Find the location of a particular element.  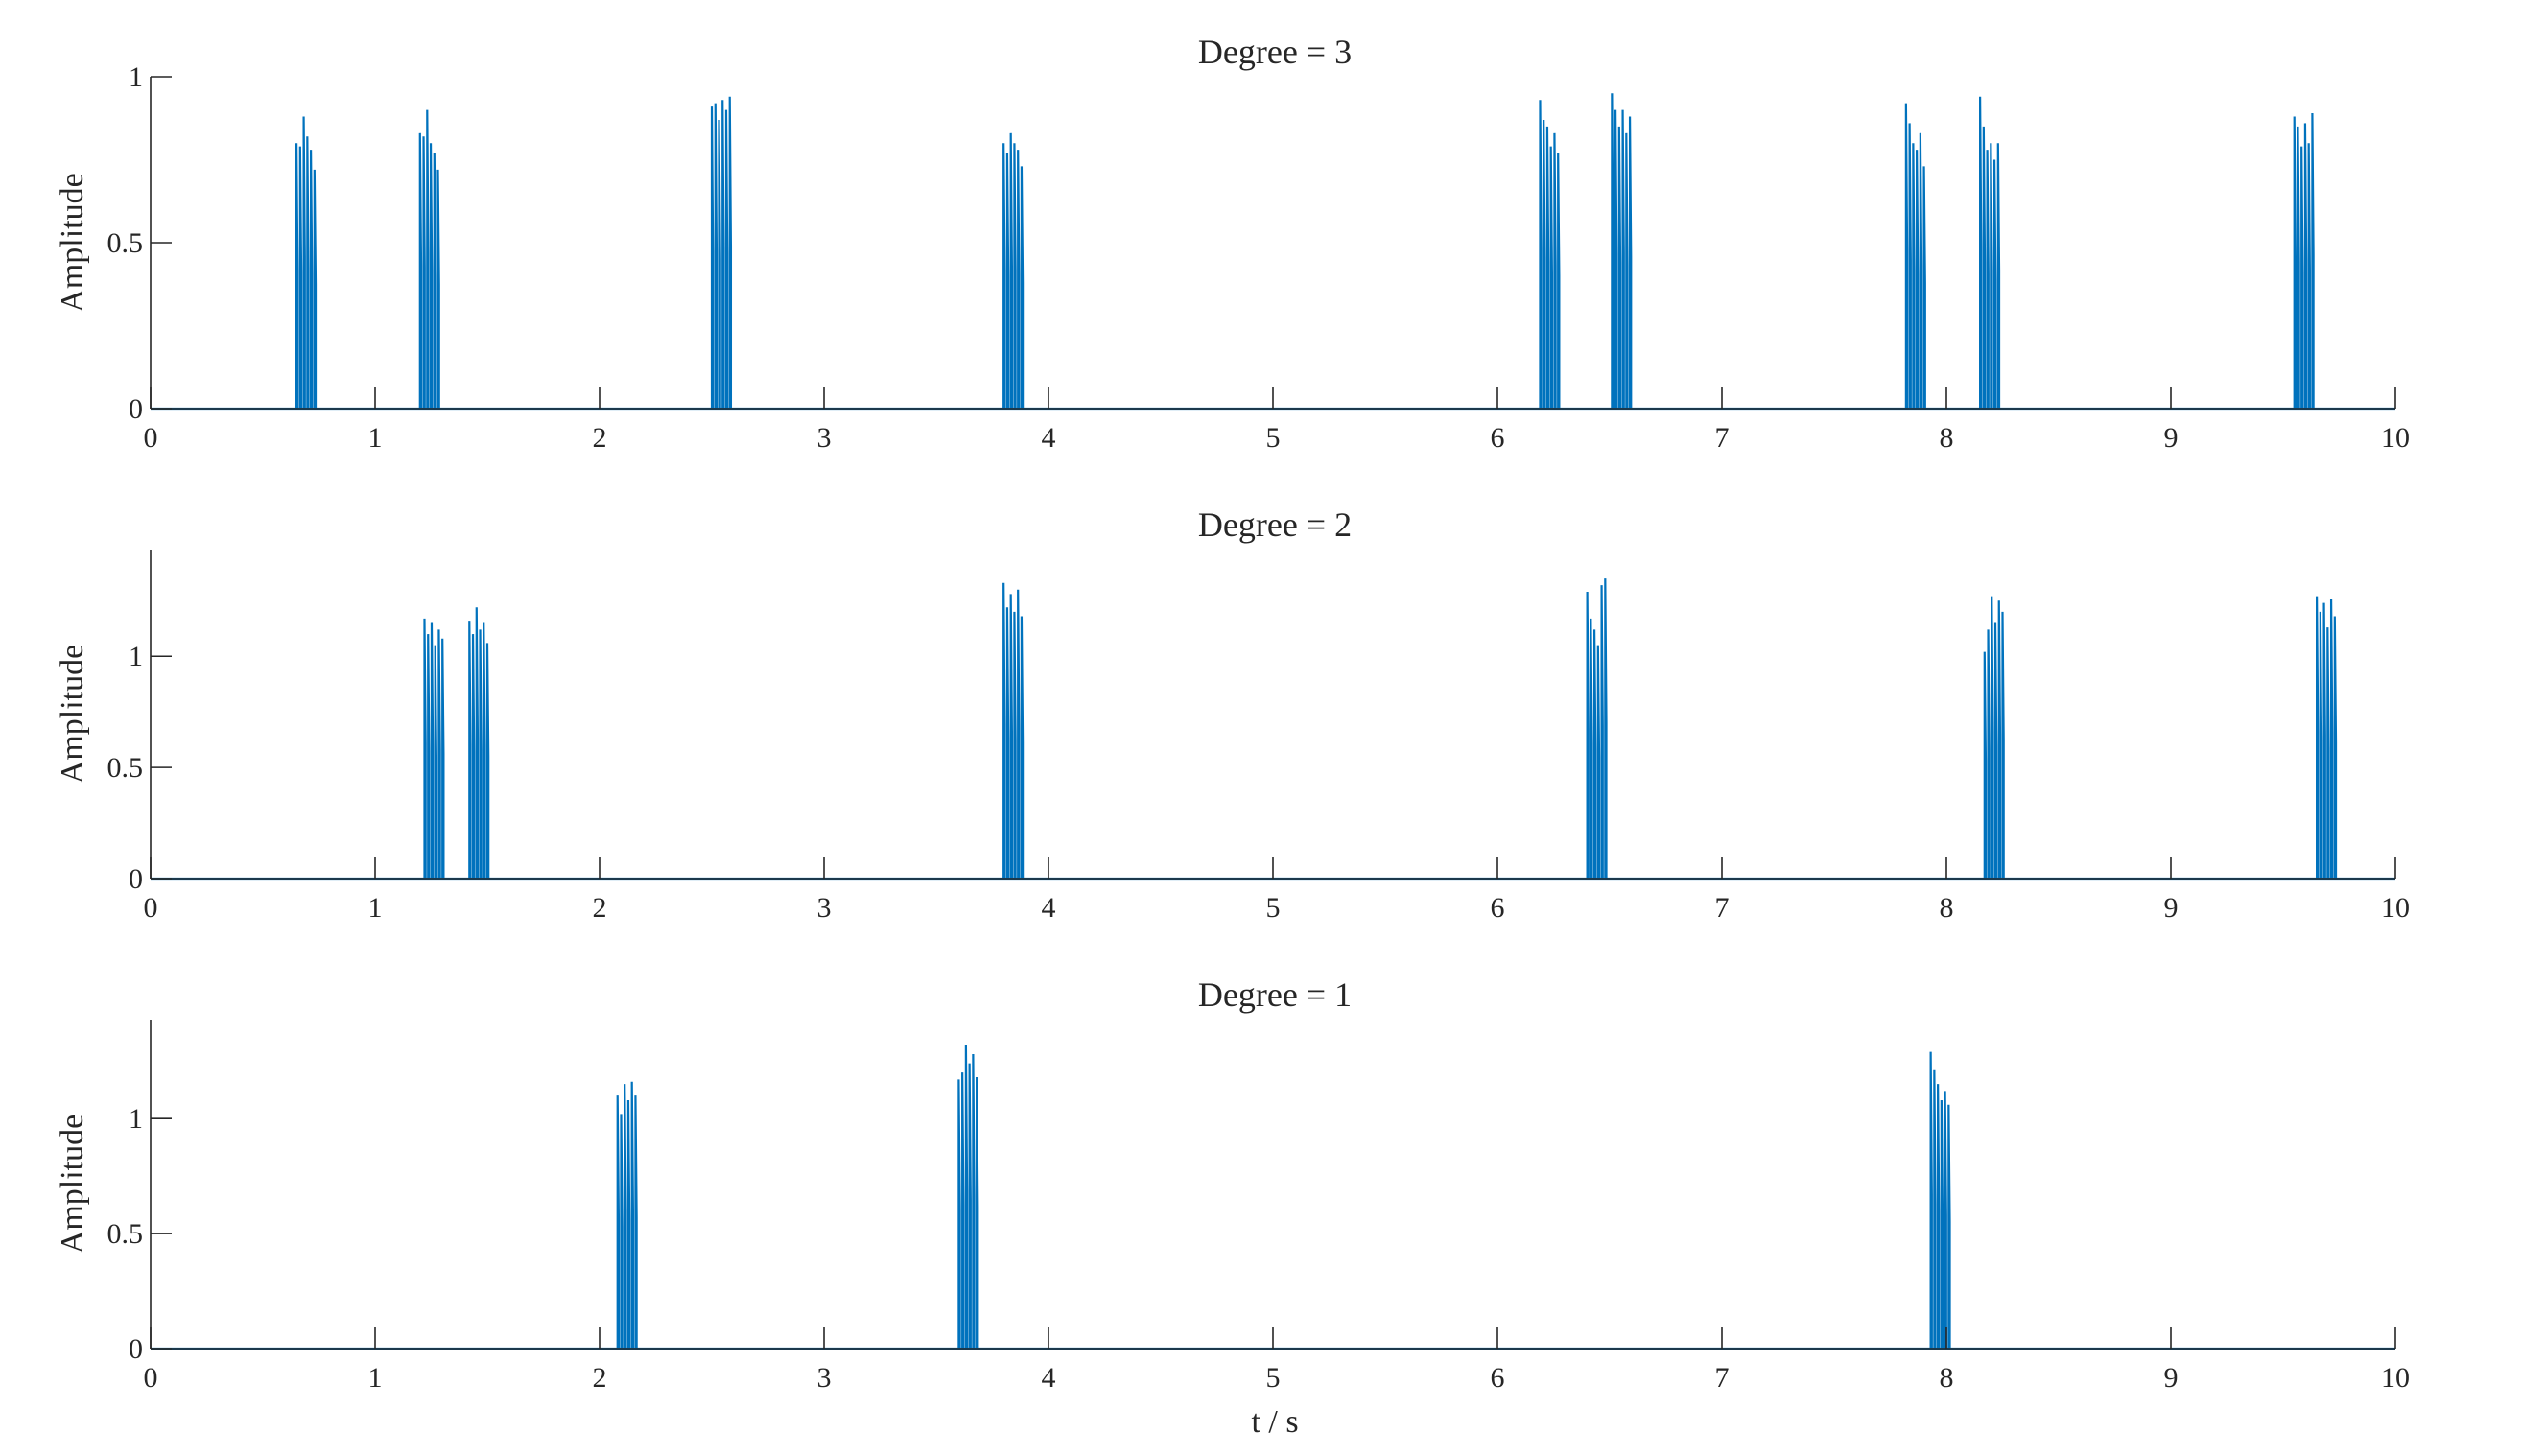

chart-title: Degree = 1 is located at coordinates (1275, 995).